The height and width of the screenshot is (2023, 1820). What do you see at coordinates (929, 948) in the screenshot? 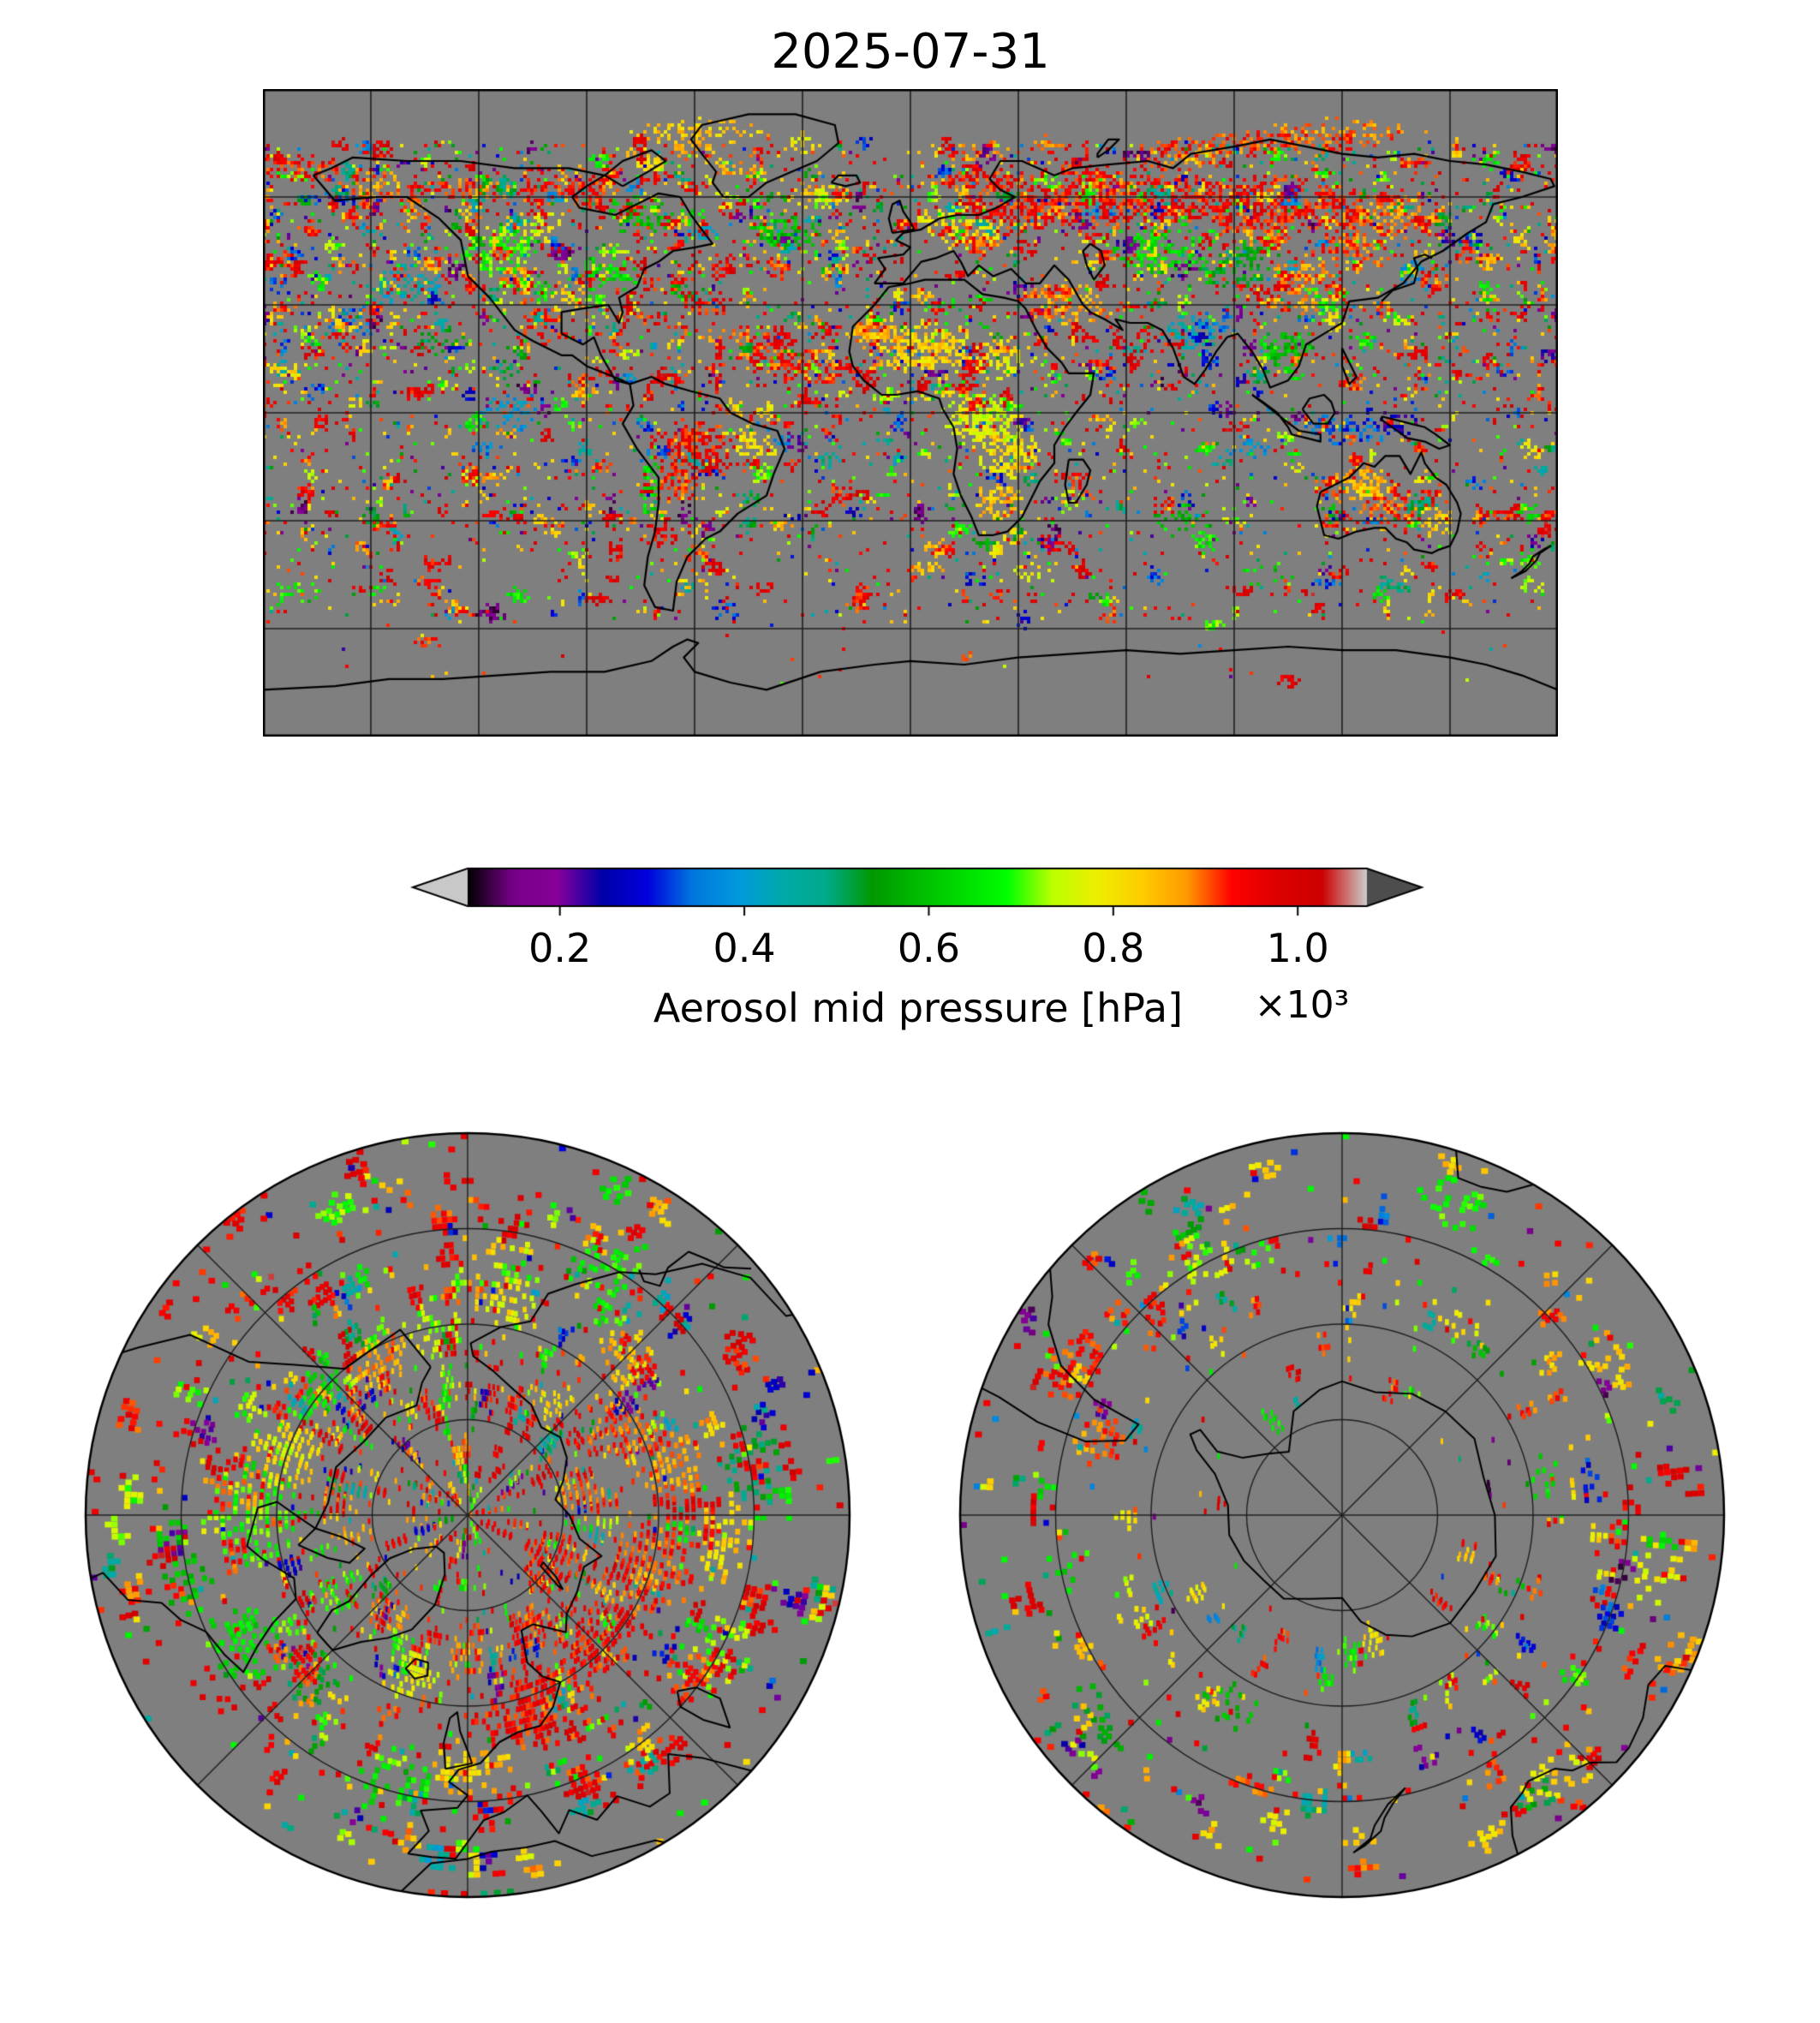
I see `colorbar-tick-label: 0.6` at bounding box center [929, 948].